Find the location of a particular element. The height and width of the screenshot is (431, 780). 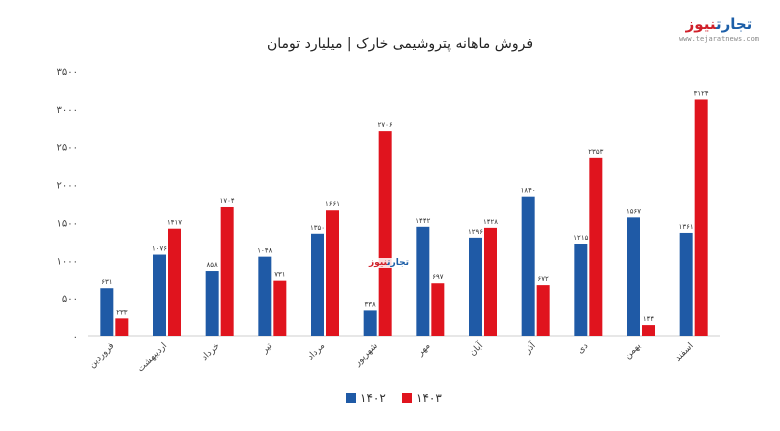

brand-logo: تجارتنیوز www.tejaratnews.com is located at coordinates (719, 31).